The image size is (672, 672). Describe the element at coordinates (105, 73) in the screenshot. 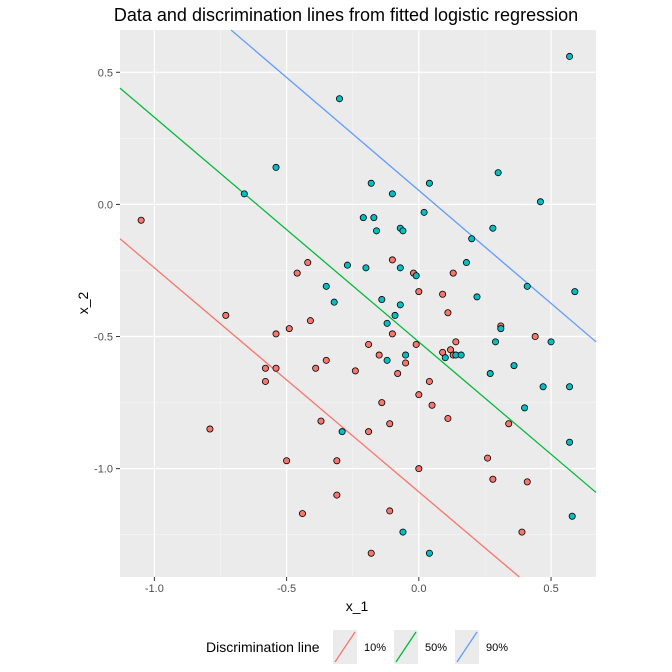

I see `y-tick-label: 0.5` at that location.